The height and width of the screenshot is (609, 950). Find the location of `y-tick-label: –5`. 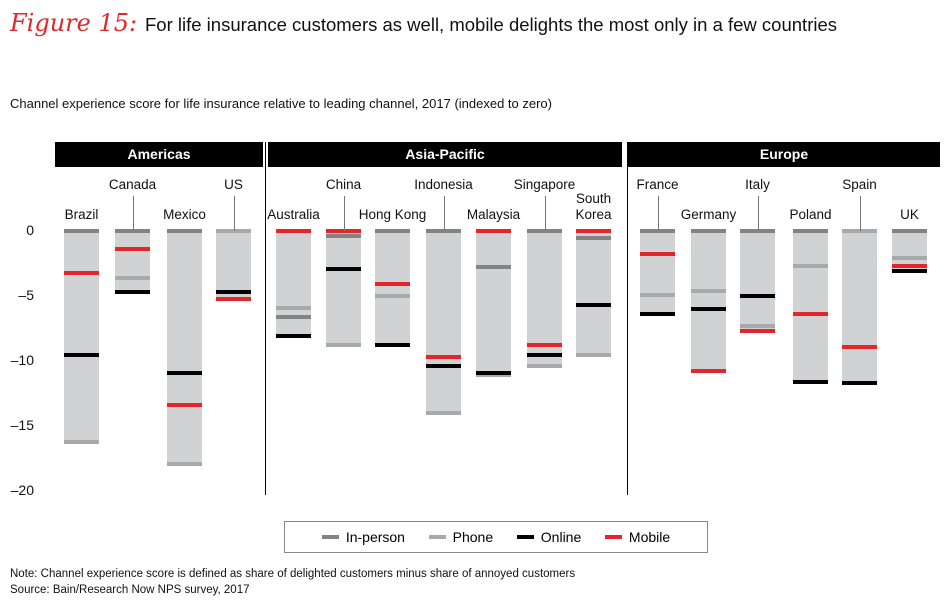

y-tick-label: –5 is located at coordinates (26, 295).